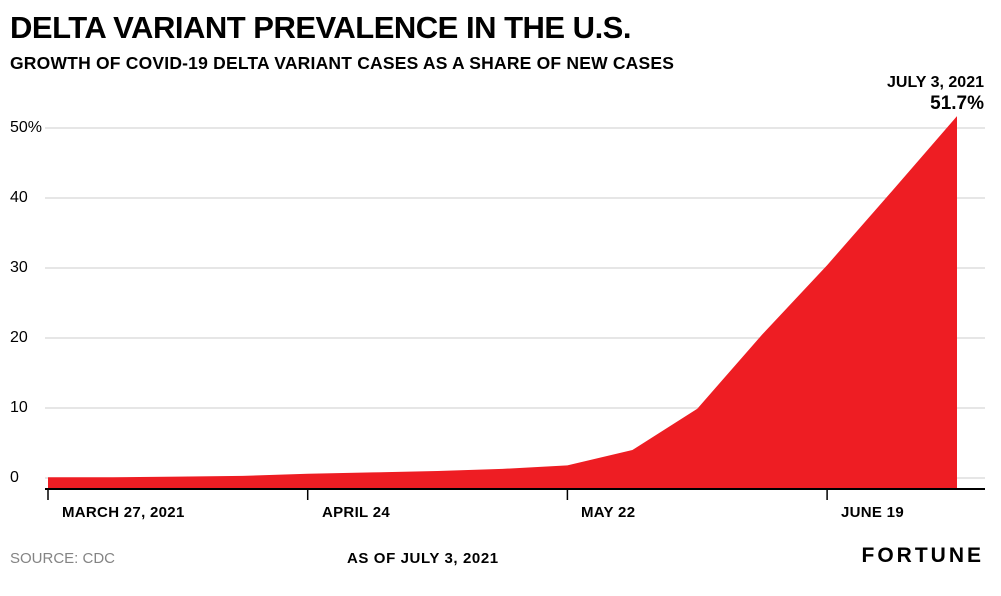  I want to click on y-axis-label: 0, so click(14, 477).